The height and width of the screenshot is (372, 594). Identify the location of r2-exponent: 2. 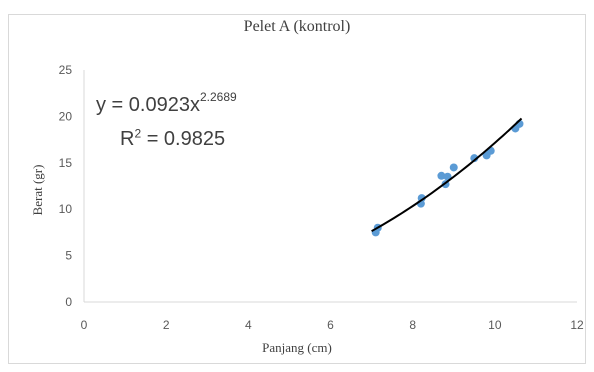
(138, 133).